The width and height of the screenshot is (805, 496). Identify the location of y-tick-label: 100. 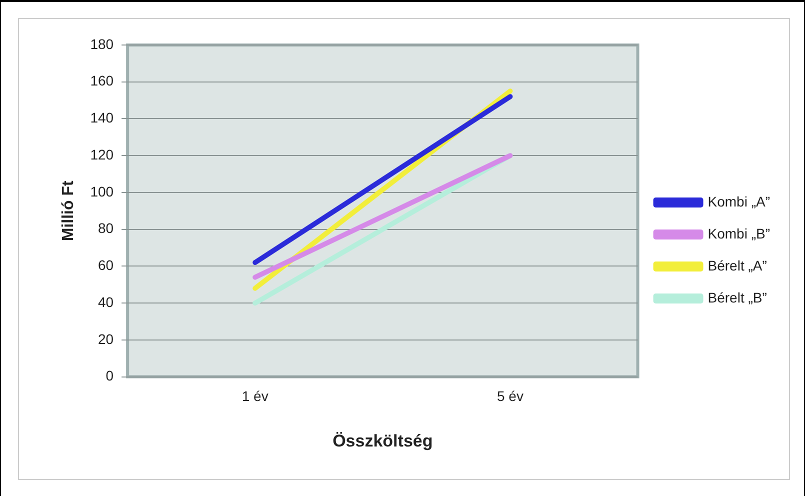
(102, 191).